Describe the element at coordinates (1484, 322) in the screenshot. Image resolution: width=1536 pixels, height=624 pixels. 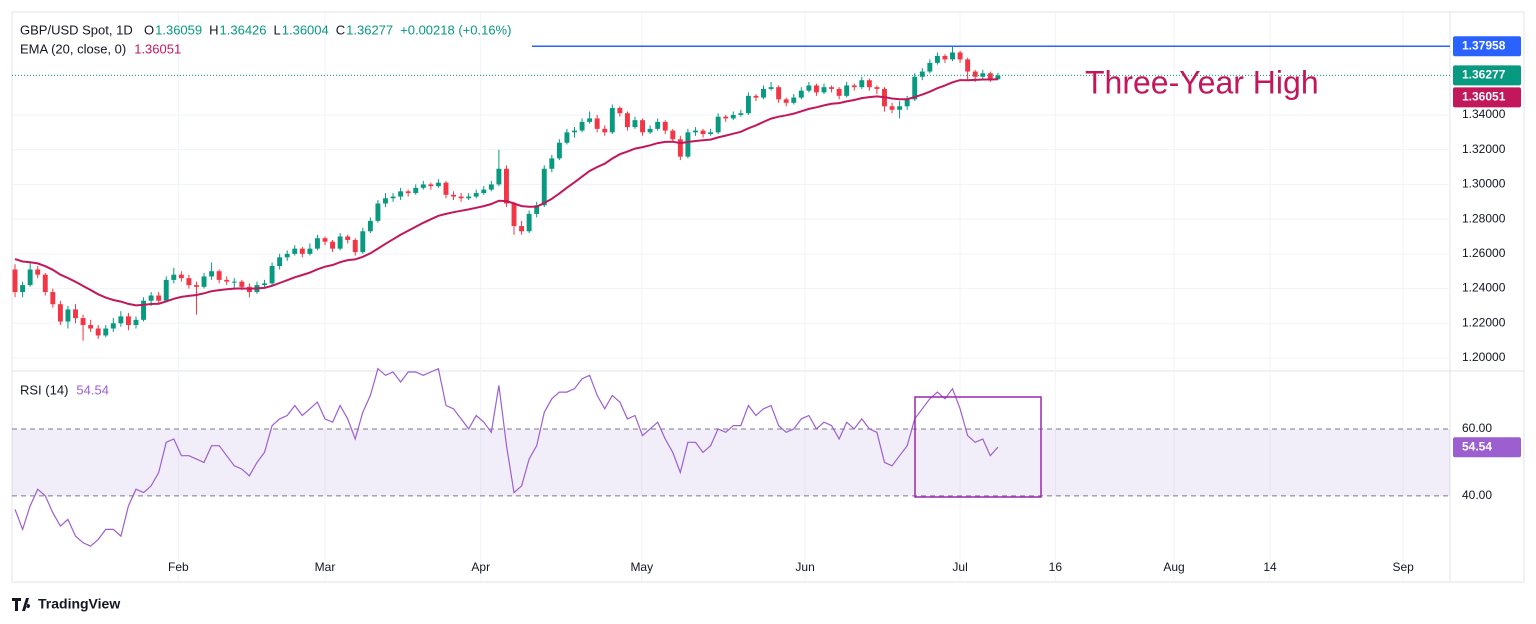
I see `y-tick-label: 1.22000` at that location.